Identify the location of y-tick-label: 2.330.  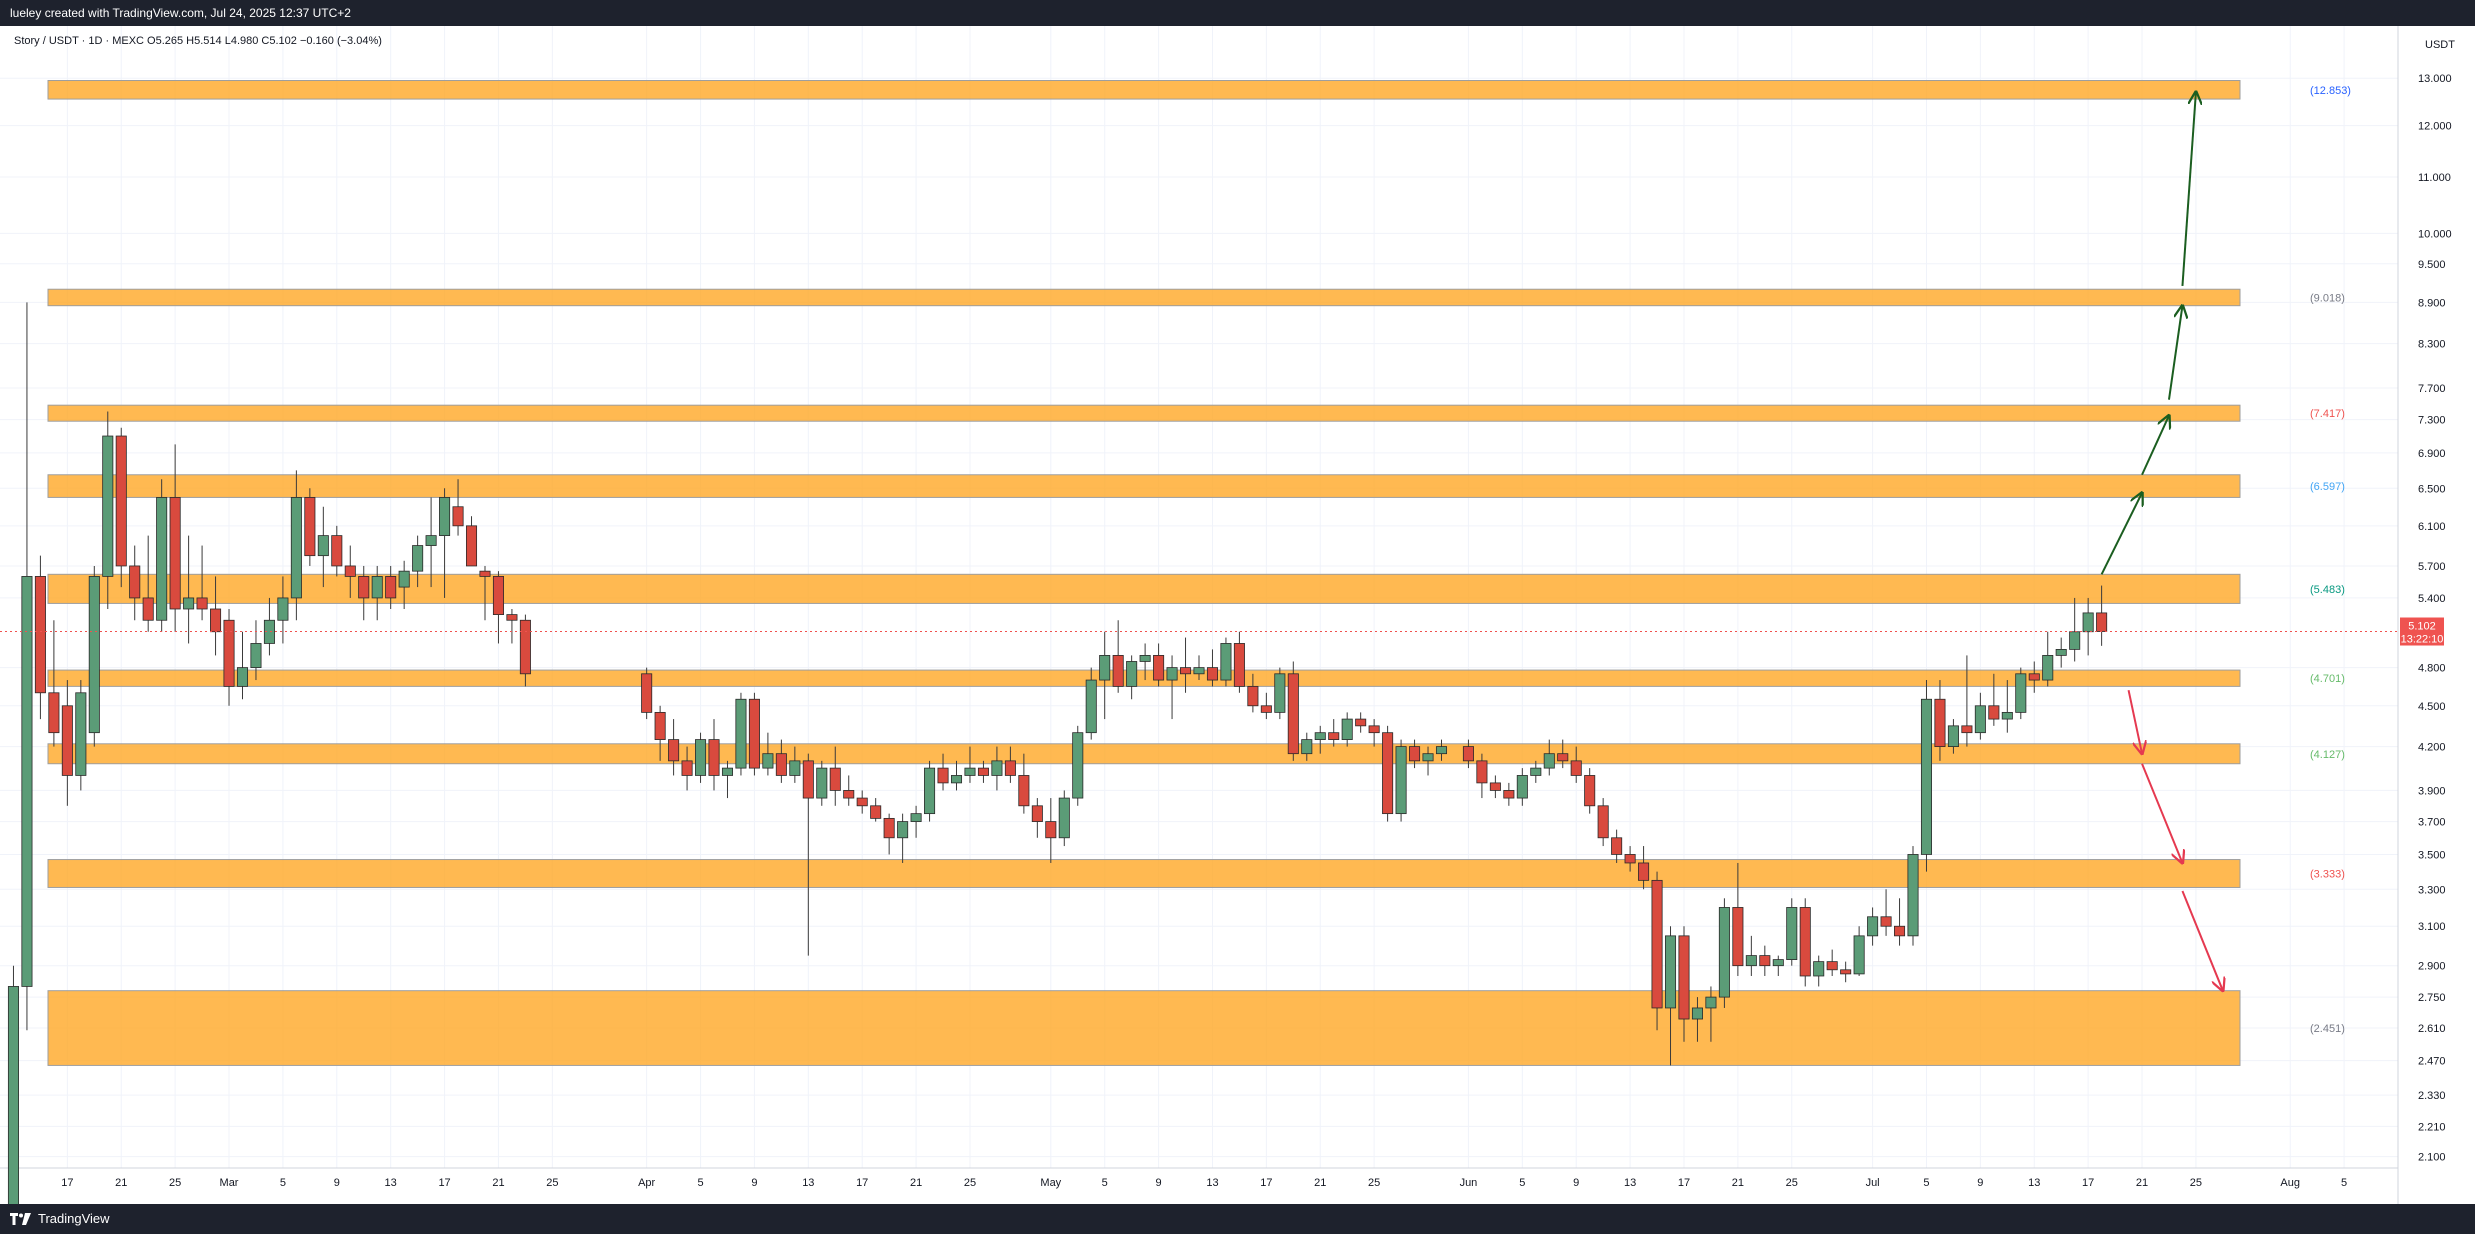
(2432, 1096).